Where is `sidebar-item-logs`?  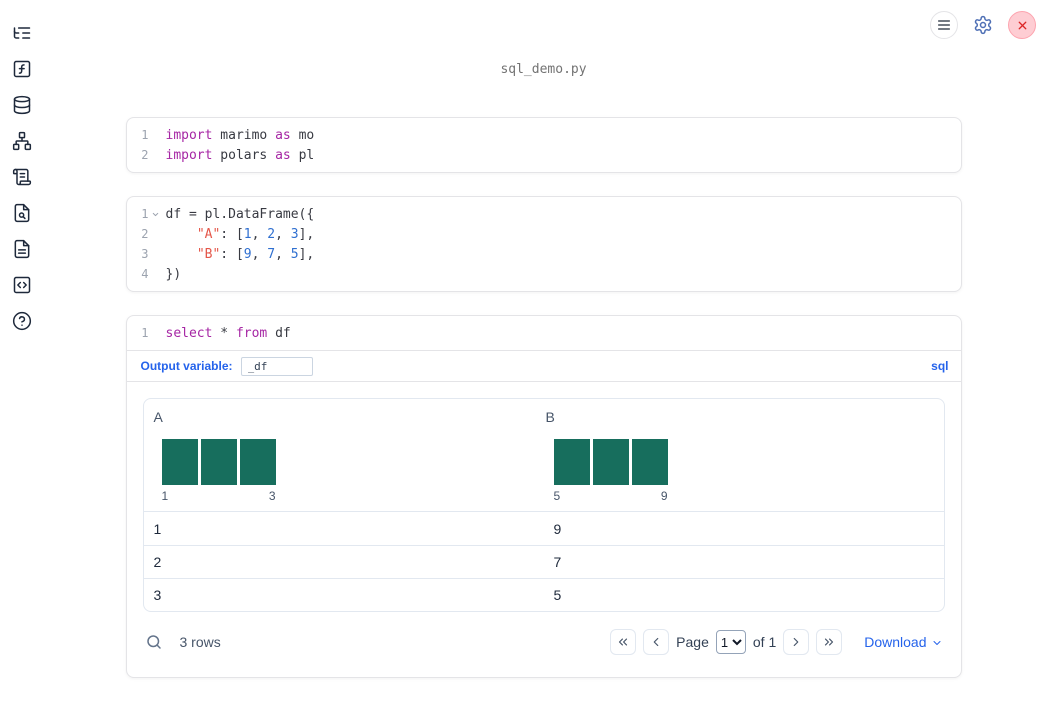
sidebar-item-logs is located at coordinates (22, 177).